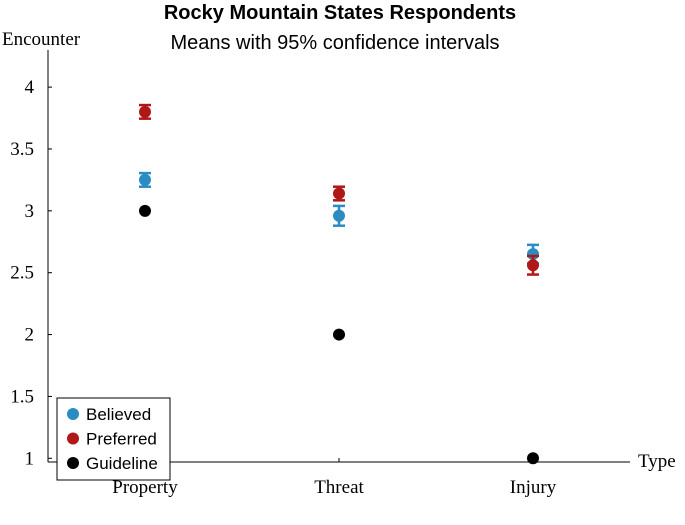 Image resolution: width=685 pixels, height=525 pixels. Describe the element at coordinates (22, 273) in the screenshot. I see `y-tick-label: 2.5` at that location.